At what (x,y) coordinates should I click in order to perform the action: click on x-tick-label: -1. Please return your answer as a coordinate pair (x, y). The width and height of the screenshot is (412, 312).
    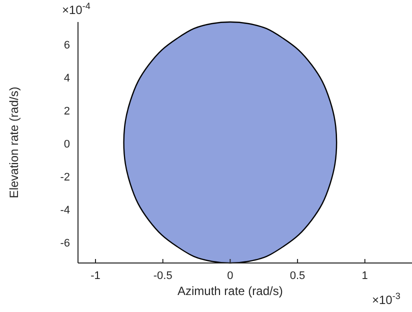
    Looking at the image, I should click on (95, 276).